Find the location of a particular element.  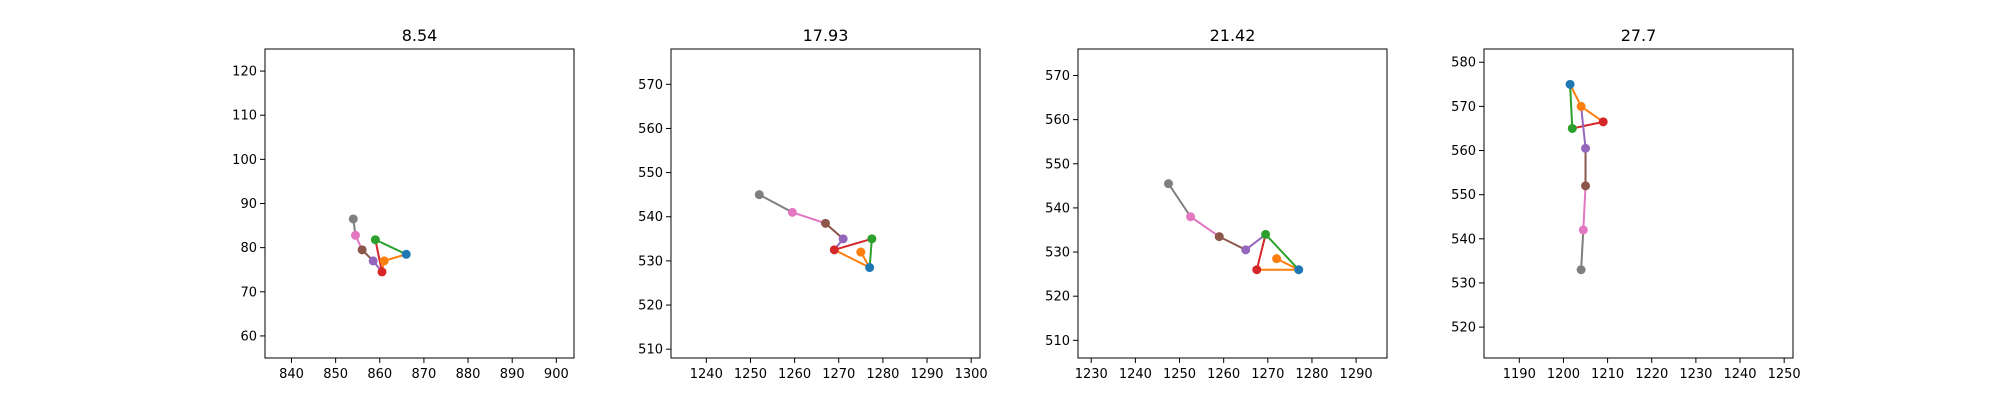

x-tick-label: 1190 is located at coordinates (1519, 374).